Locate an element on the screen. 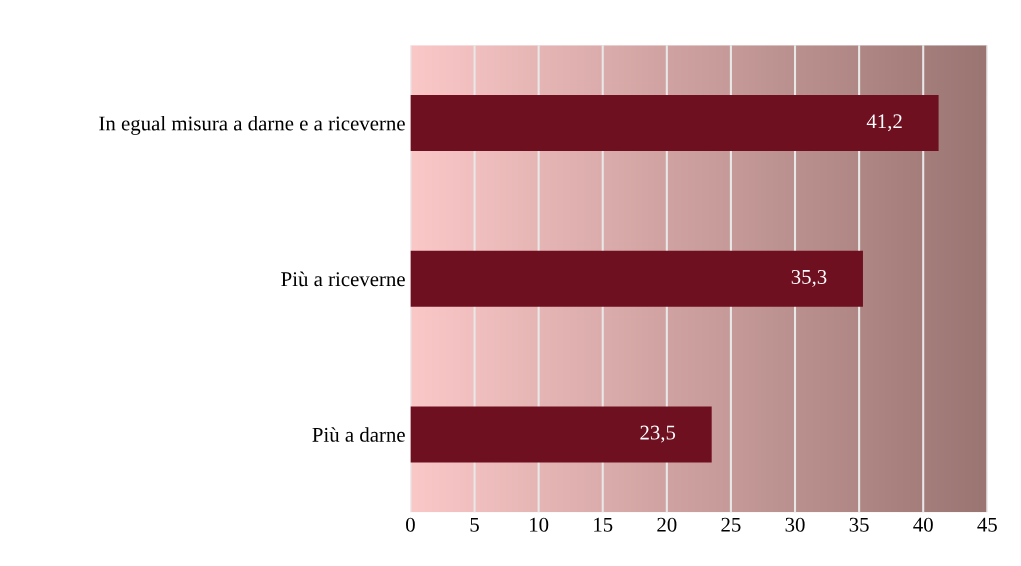 The width and height of the screenshot is (1021, 566). x-tick-label: 20 is located at coordinates (667, 524).